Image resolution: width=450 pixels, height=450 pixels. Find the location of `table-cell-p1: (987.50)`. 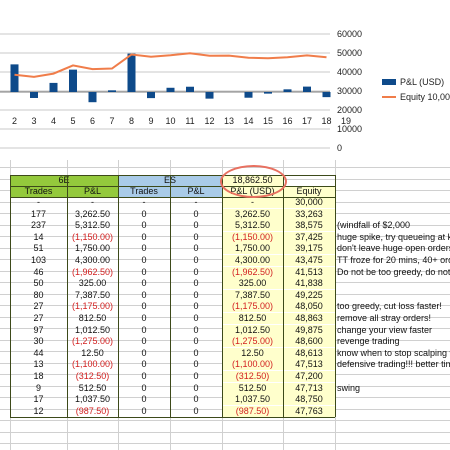

table-cell-p1: (987.50) is located at coordinates (92, 411).